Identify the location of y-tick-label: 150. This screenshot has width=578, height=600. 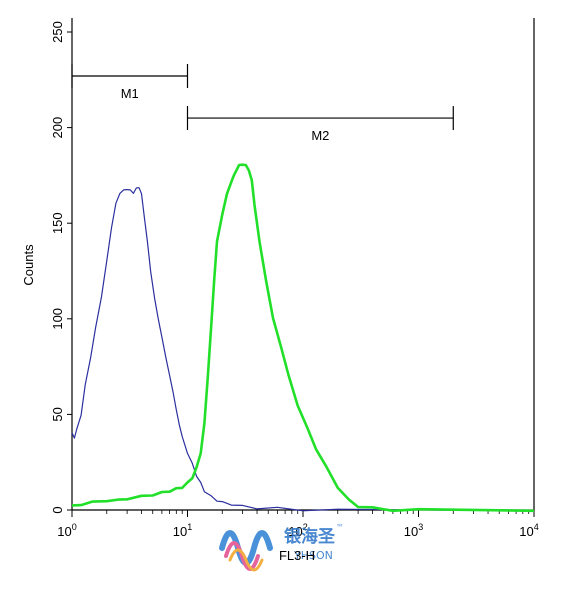
(57, 223).